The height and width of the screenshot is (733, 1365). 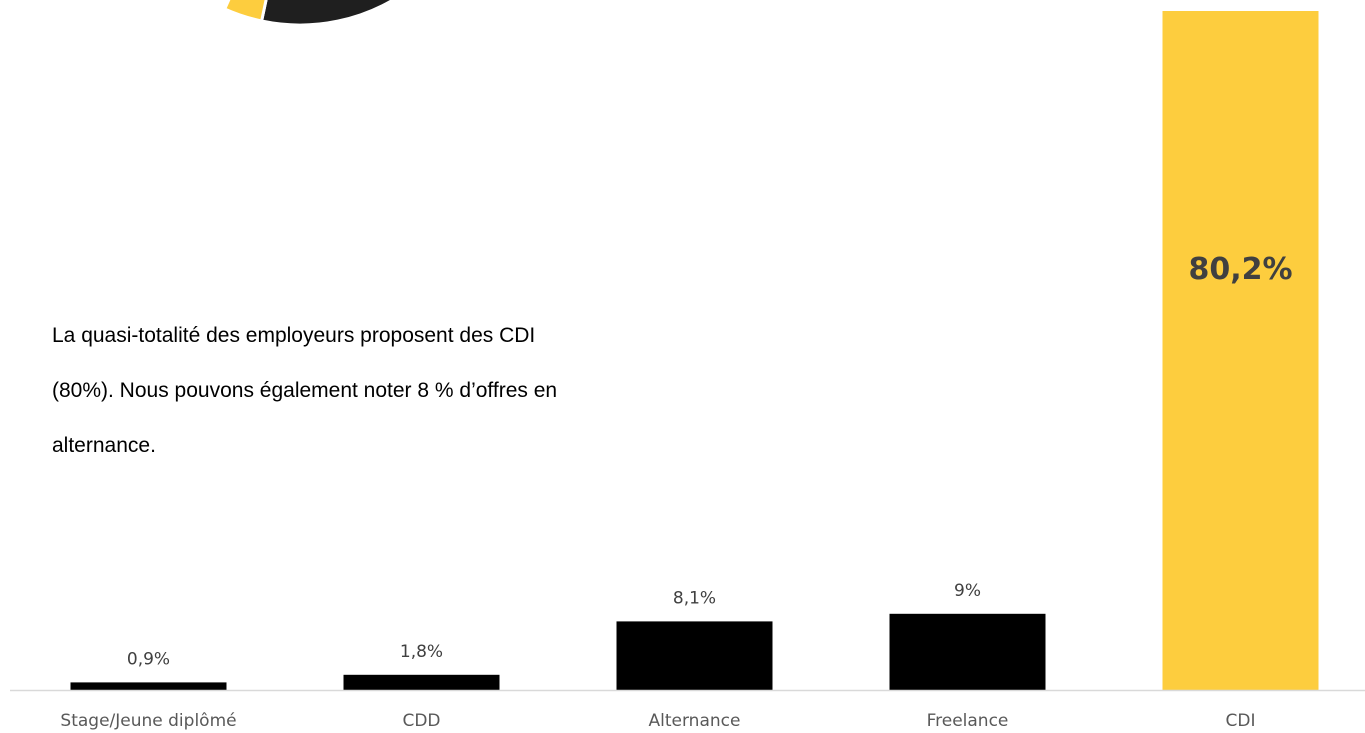 I want to click on x-tick-label: CDD, so click(x=421, y=721).